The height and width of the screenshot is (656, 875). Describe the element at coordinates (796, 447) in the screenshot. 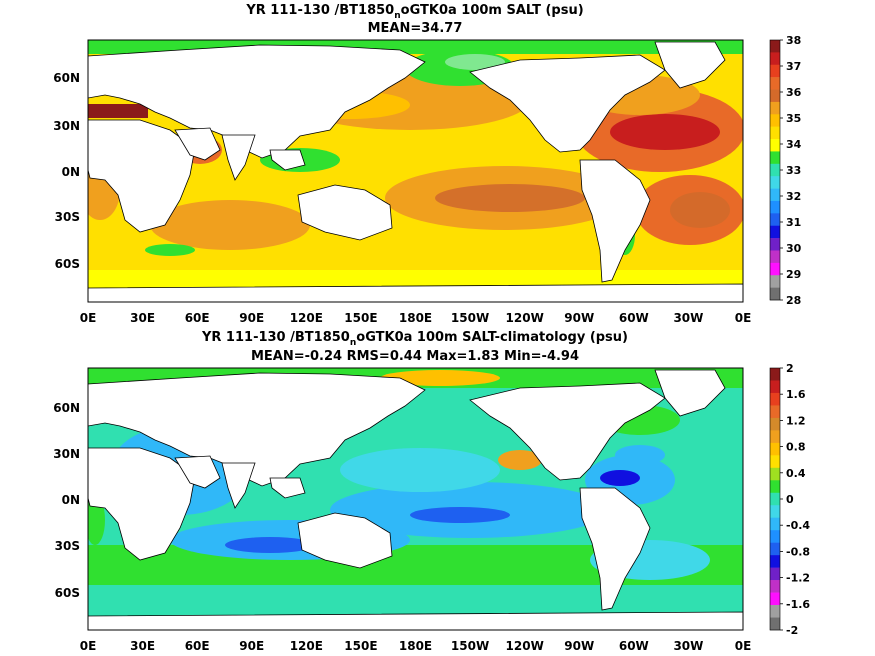

I see `colorbar-label: 0.8` at that location.